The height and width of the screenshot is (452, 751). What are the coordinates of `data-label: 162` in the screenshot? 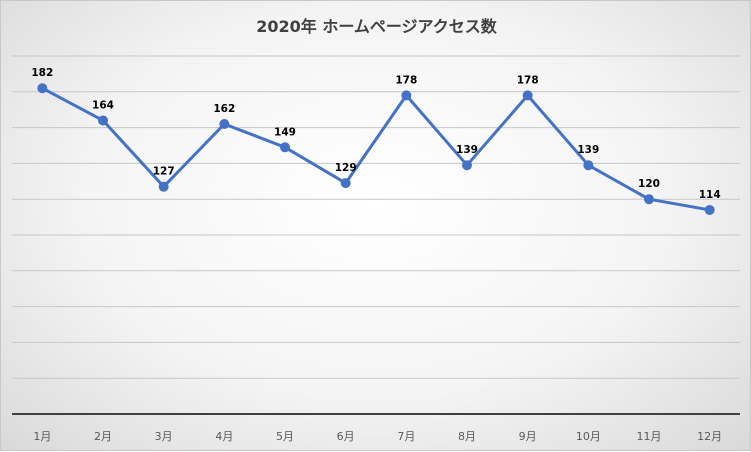 It's located at (224, 109).